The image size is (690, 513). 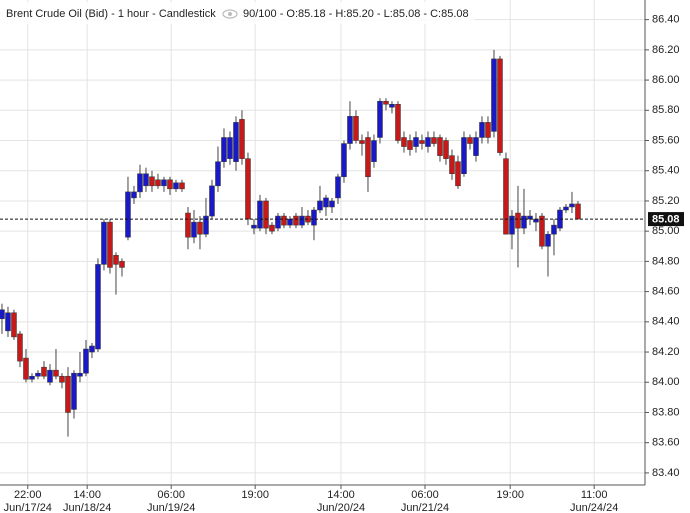 I want to click on x-tick-date: Jun/24/24, so click(x=594, y=507).